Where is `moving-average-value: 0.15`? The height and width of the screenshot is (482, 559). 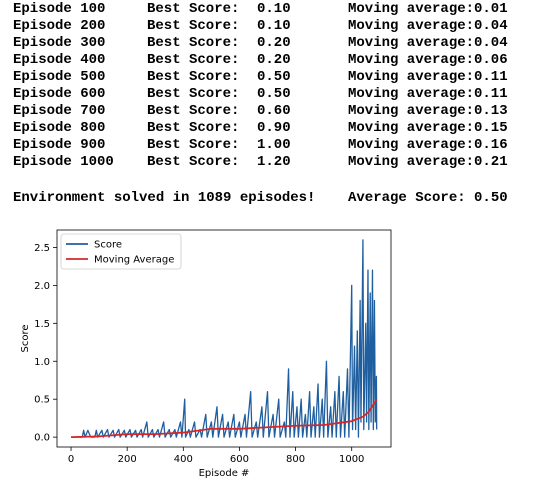
moving-average-value: 0.15 is located at coordinates (491, 128).